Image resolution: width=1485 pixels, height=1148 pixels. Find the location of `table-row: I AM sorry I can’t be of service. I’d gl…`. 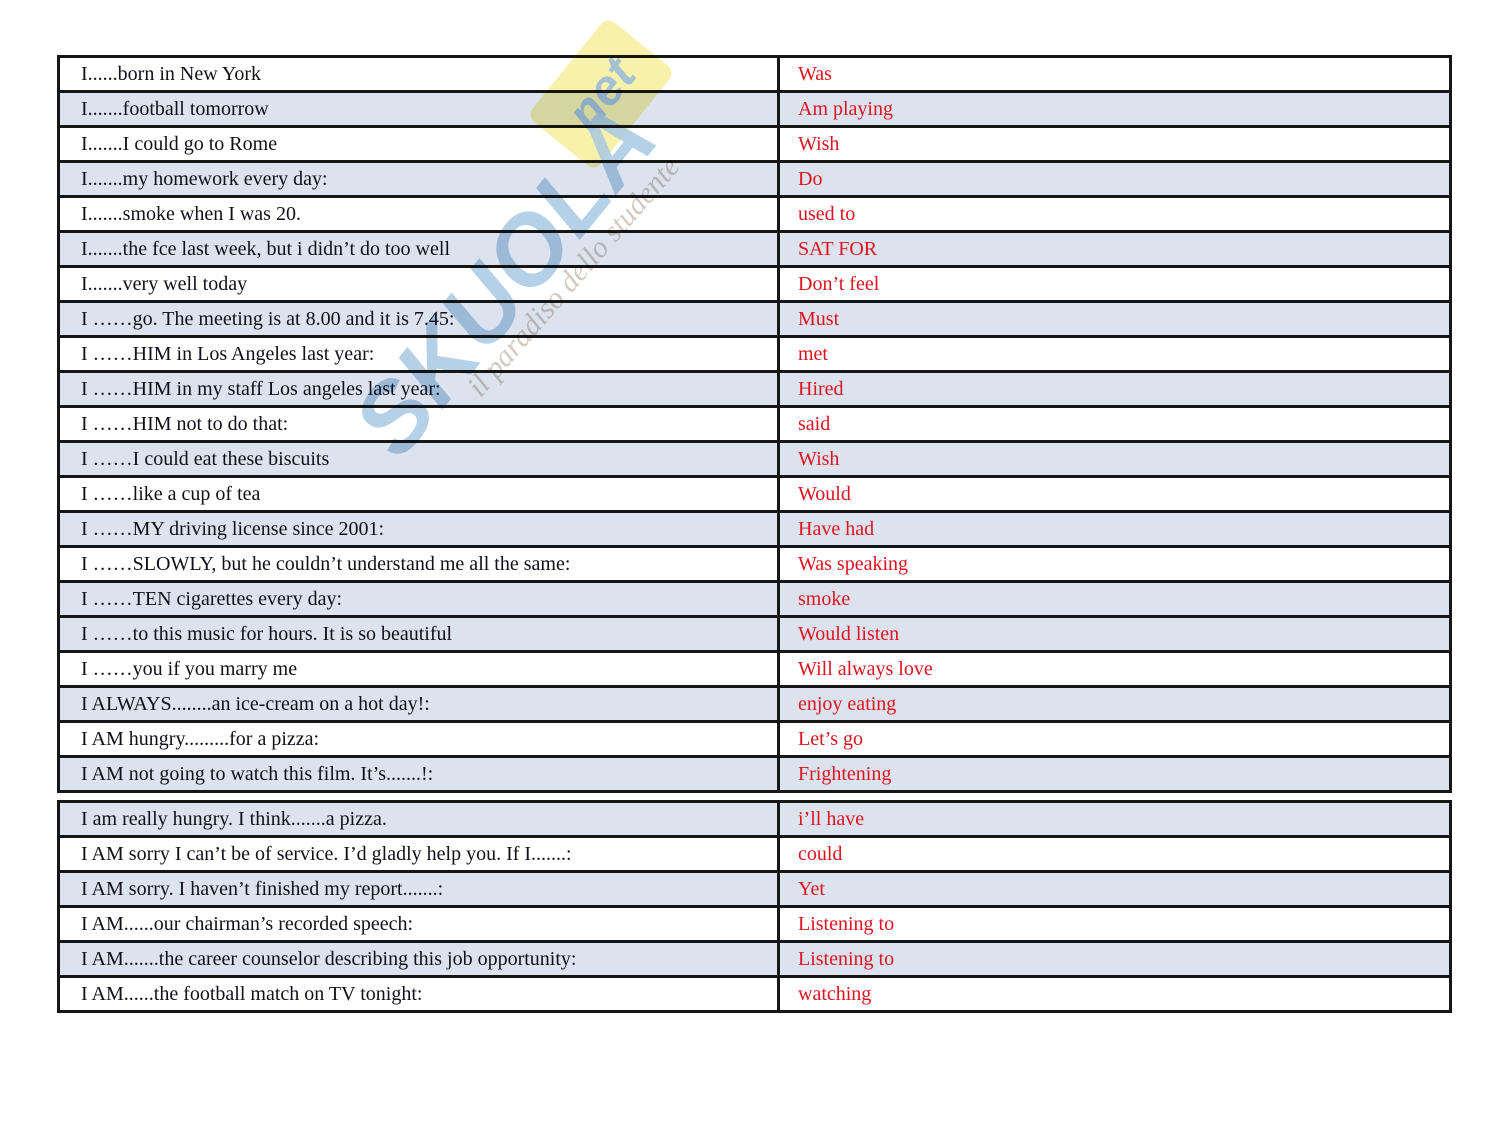

table-row: I AM sorry I can’t be of service. I’d gl… is located at coordinates (754, 854).